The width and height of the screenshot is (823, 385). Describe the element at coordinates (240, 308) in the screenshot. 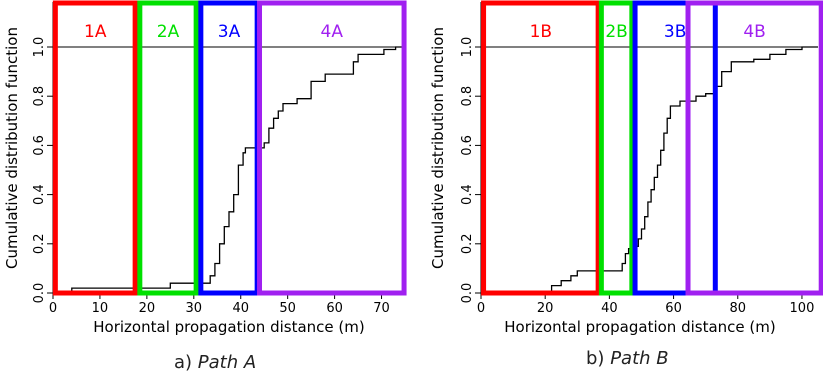

I see `panel-a-x-tick-label: 40` at that location.